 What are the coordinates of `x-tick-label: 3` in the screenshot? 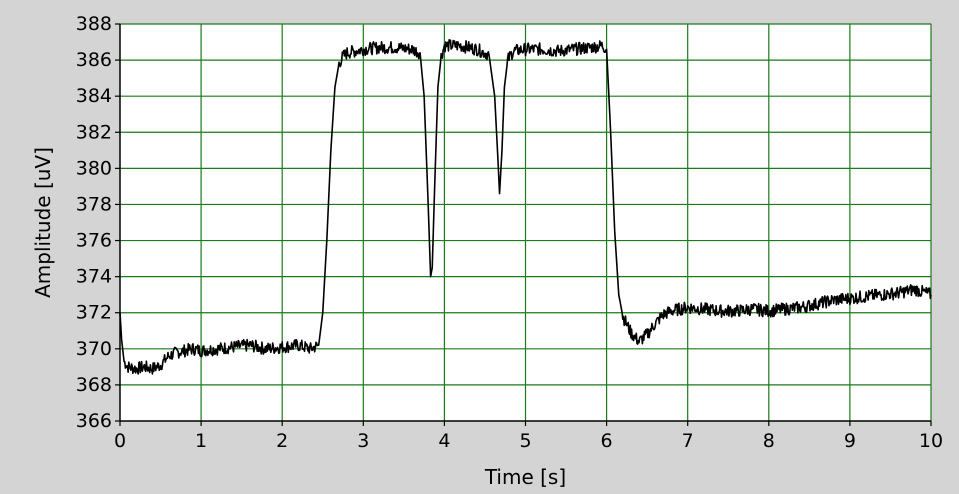 It's located at (363, 441).